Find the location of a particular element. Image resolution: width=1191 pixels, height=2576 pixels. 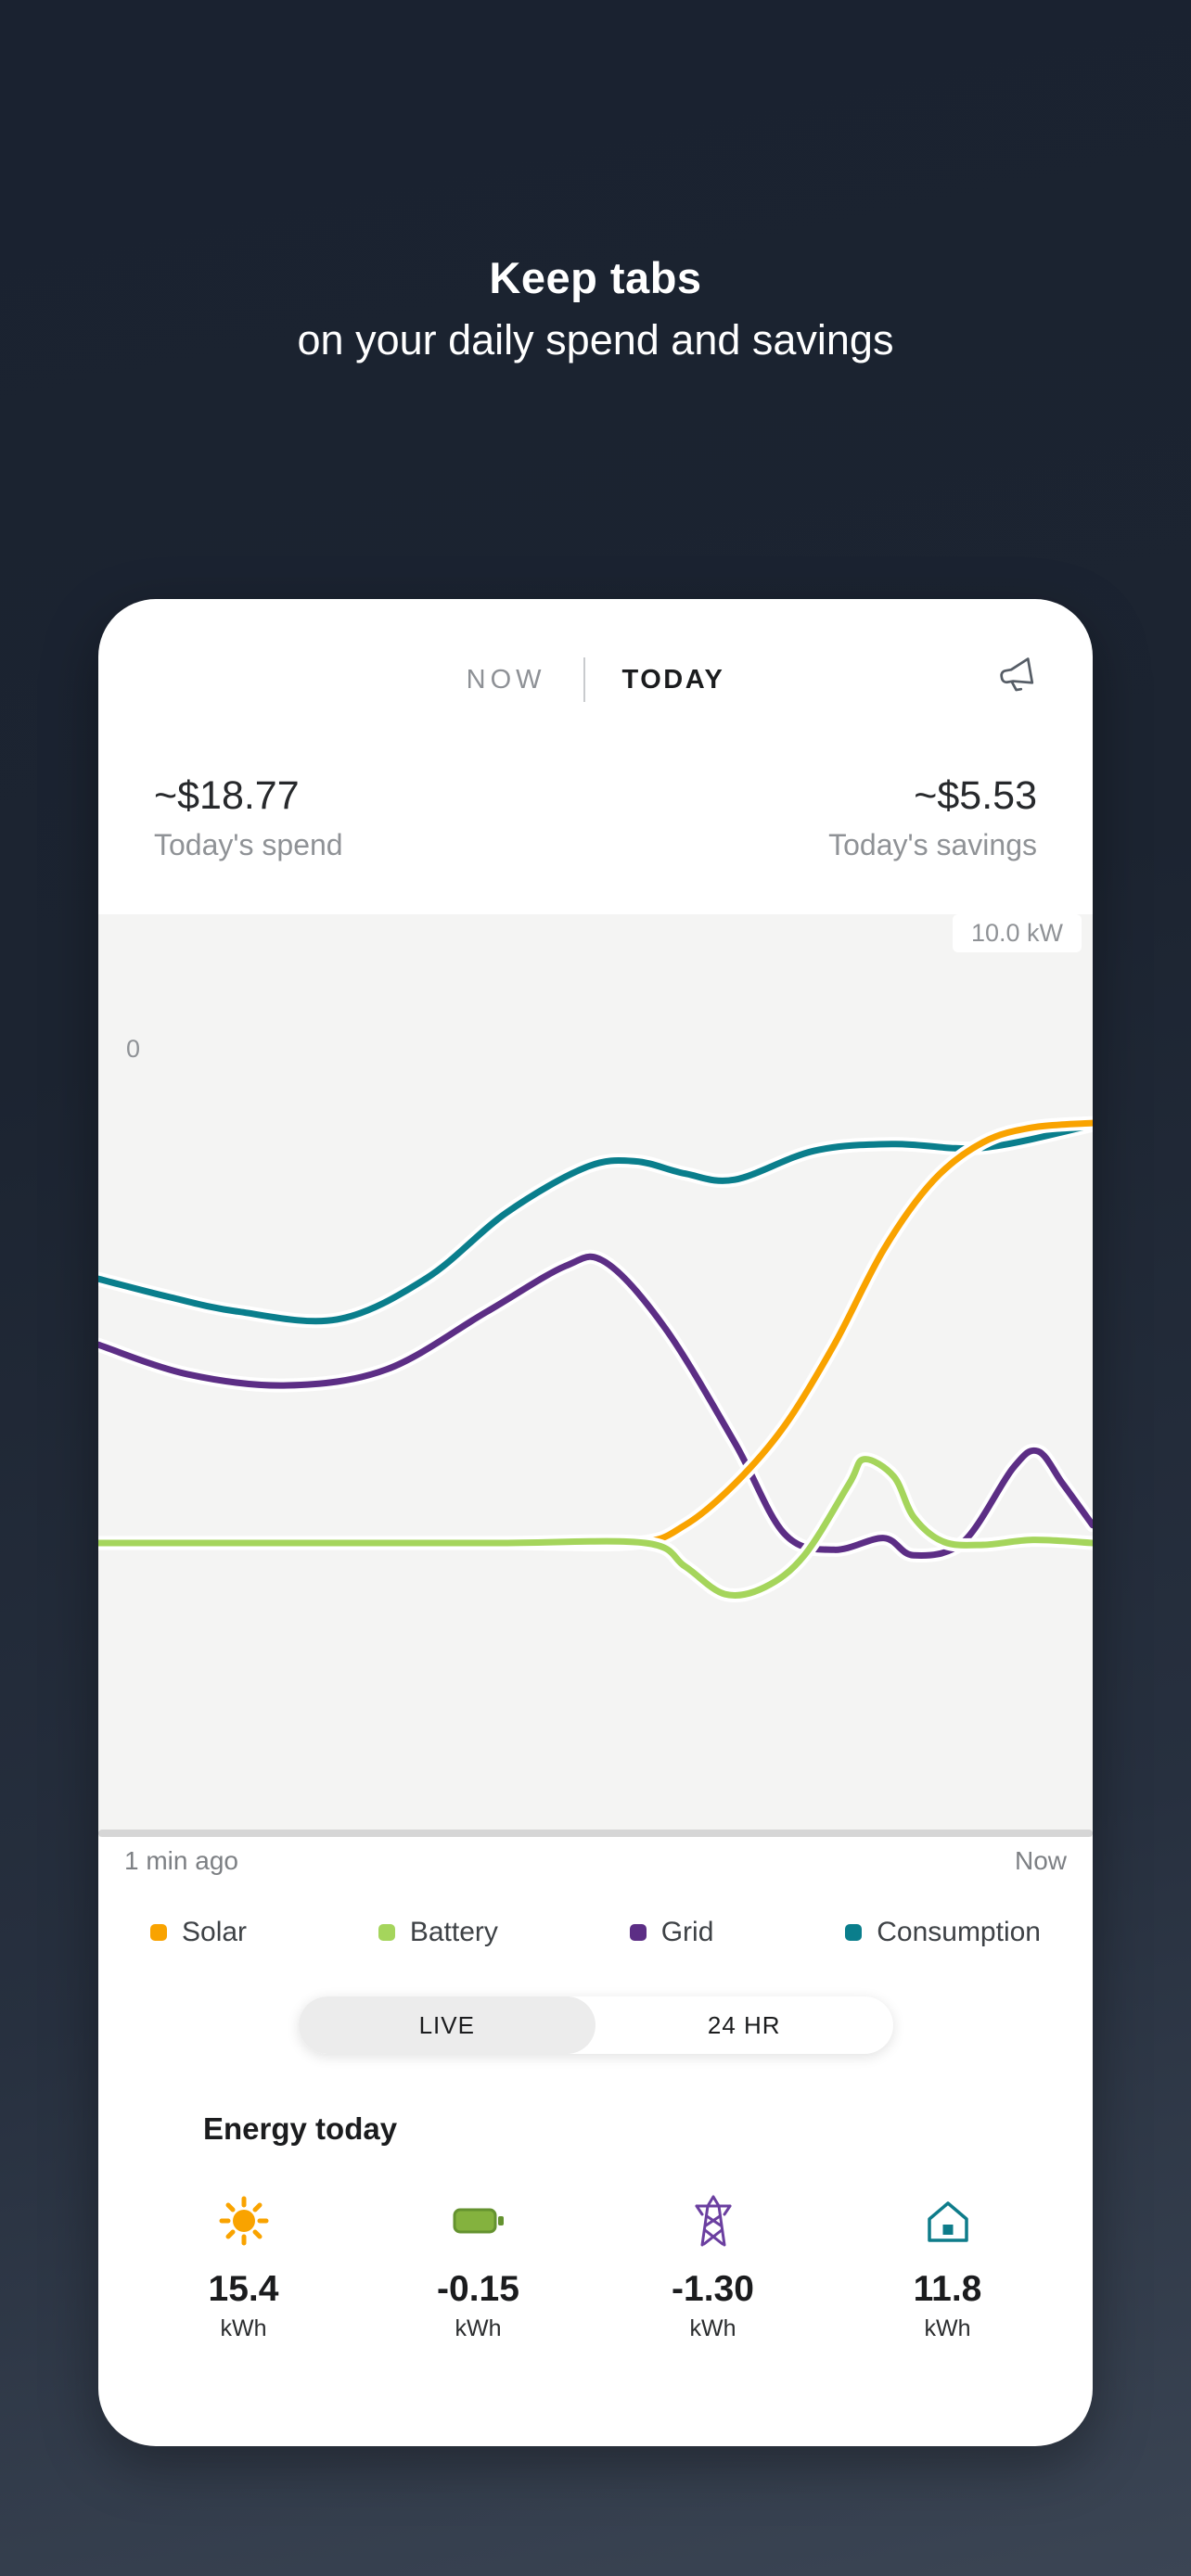

consumption-legend-dot-icon is located at coordinates (854, 1932).